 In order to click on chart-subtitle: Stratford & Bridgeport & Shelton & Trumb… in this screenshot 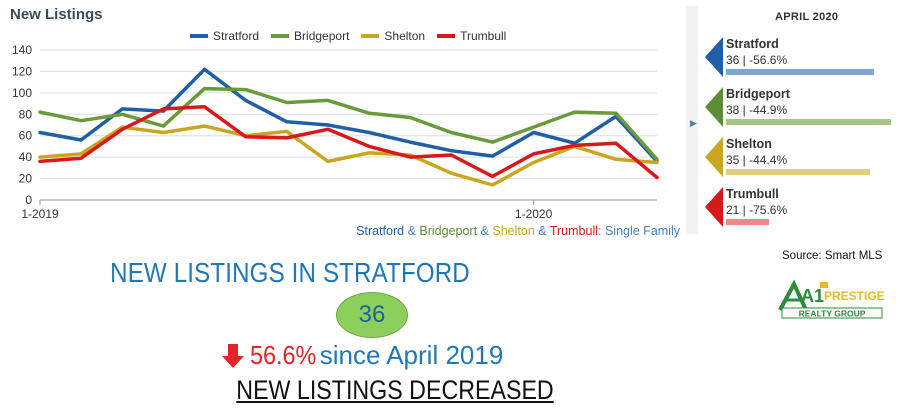, I will do `click(518, 231)`.